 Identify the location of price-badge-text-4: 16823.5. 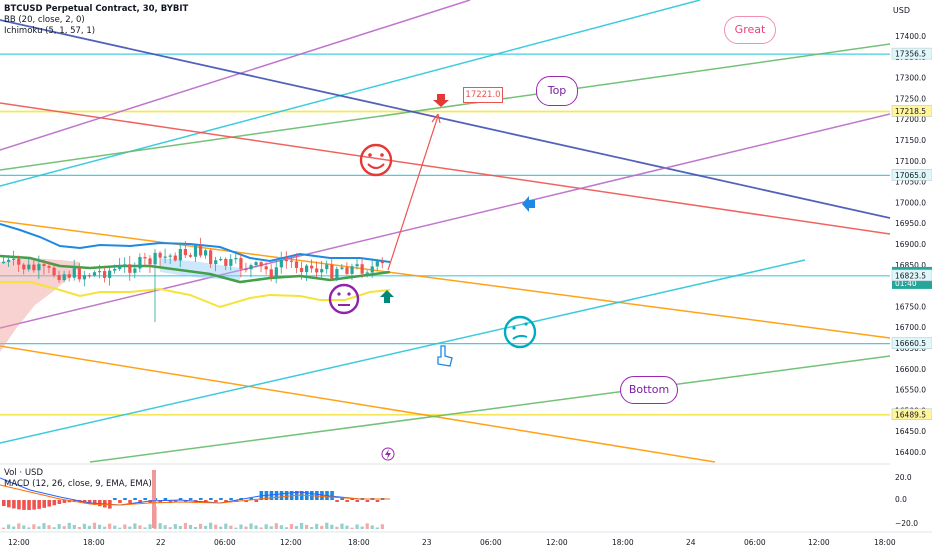
(910, 275).